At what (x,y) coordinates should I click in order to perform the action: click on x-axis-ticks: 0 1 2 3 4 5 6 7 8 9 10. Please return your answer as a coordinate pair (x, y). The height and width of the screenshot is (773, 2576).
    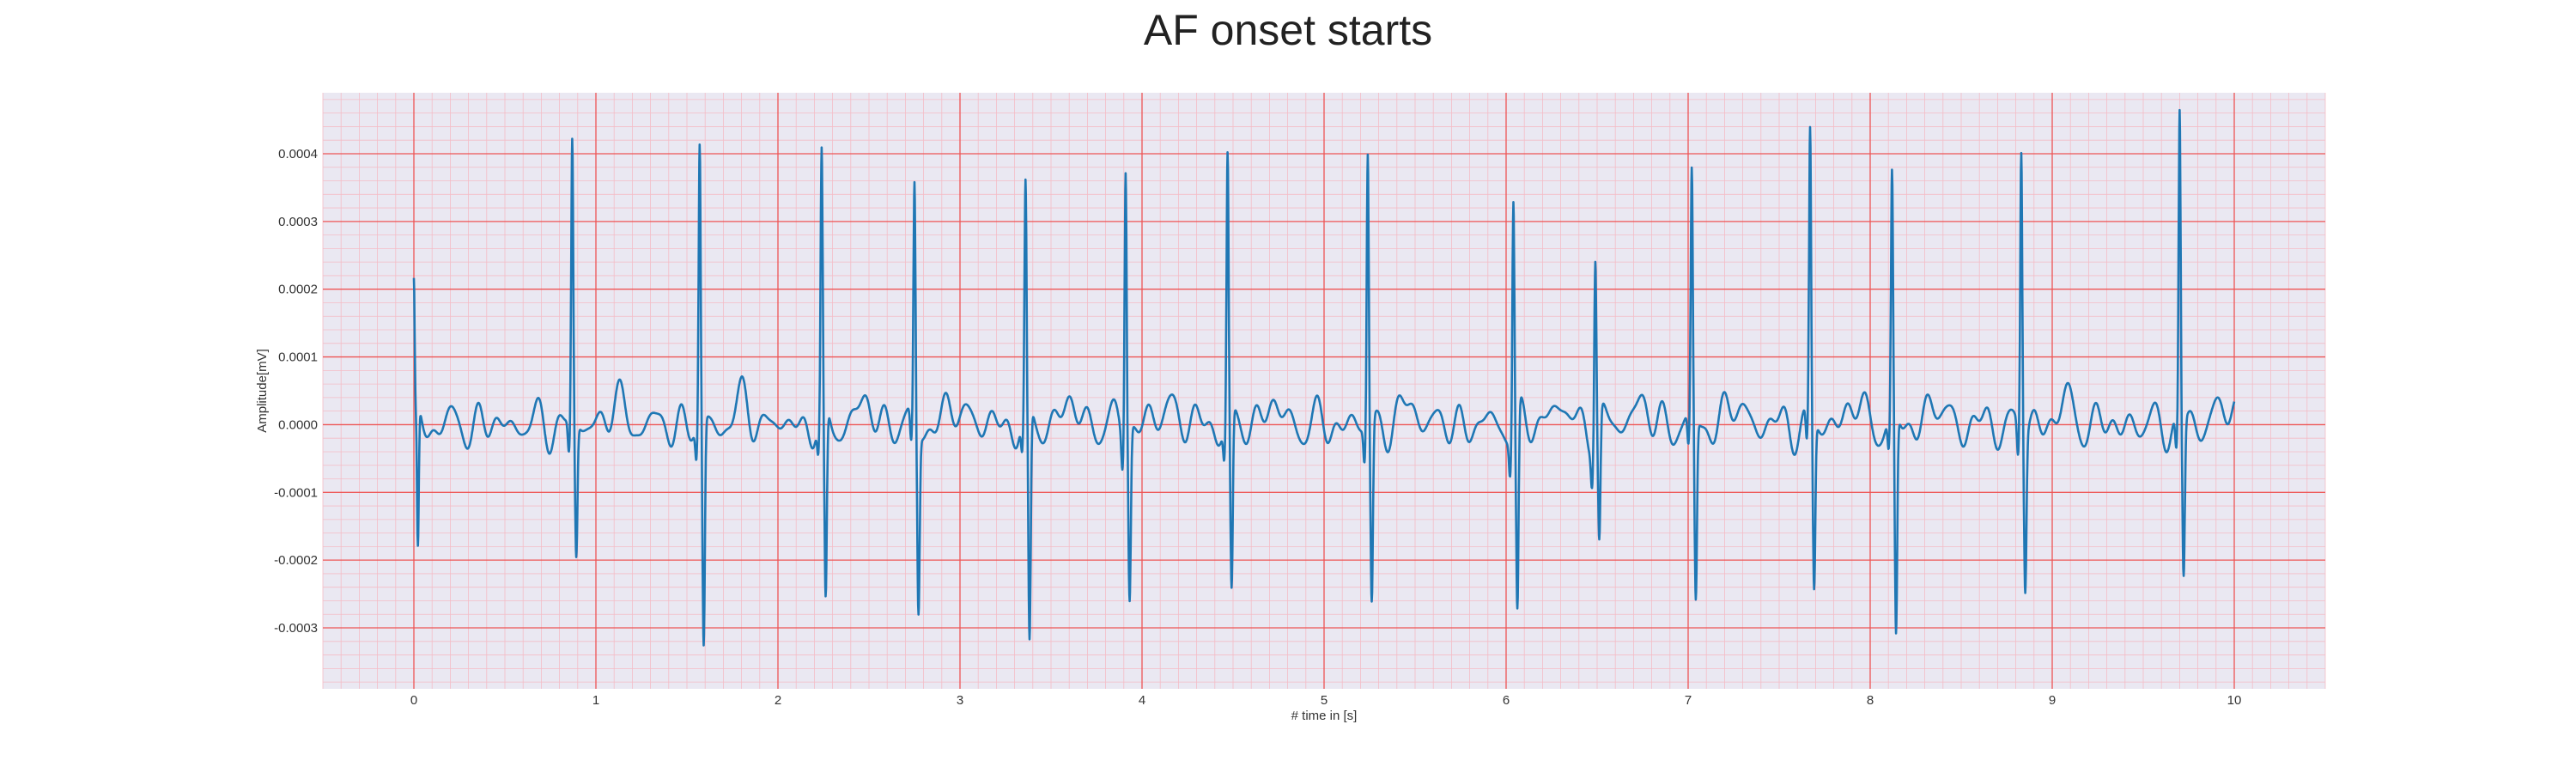
    Looking at the image, I should click on (1326, 700).